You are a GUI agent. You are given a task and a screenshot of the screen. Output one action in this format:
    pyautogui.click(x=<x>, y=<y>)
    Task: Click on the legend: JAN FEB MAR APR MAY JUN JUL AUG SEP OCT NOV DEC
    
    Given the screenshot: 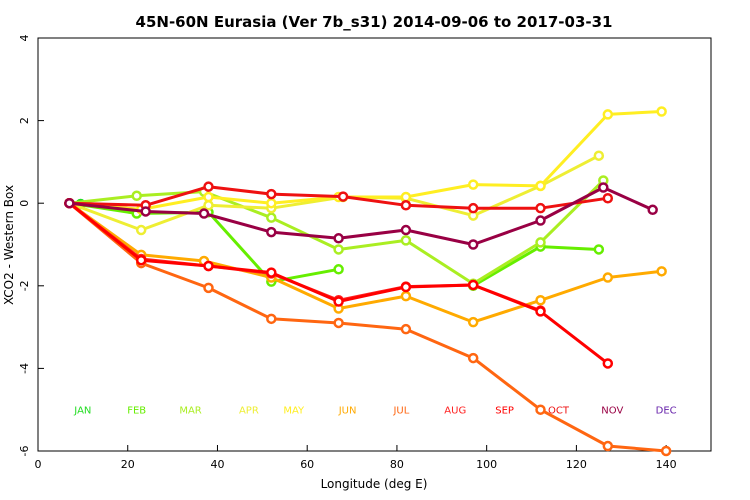 What is the action you would take?
    pyautogui.click(x=374, y=411)
    